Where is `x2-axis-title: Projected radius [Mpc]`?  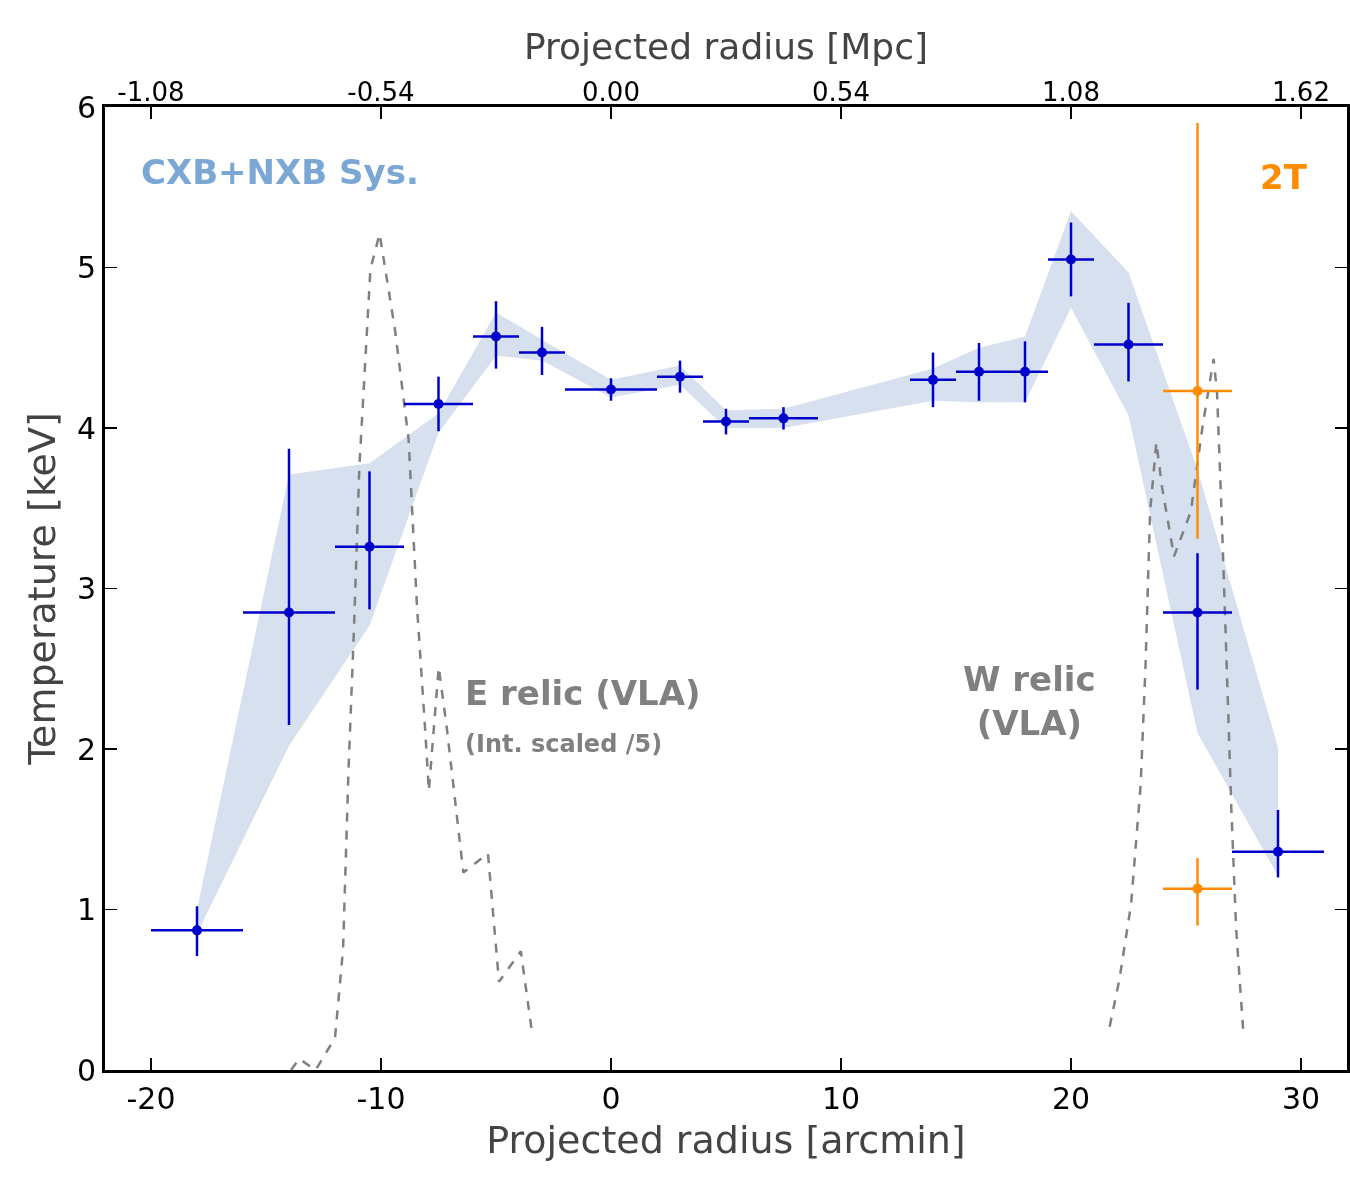
x2-axis-title: Projected radius [Mpc] is located at coordinates (726, 46).